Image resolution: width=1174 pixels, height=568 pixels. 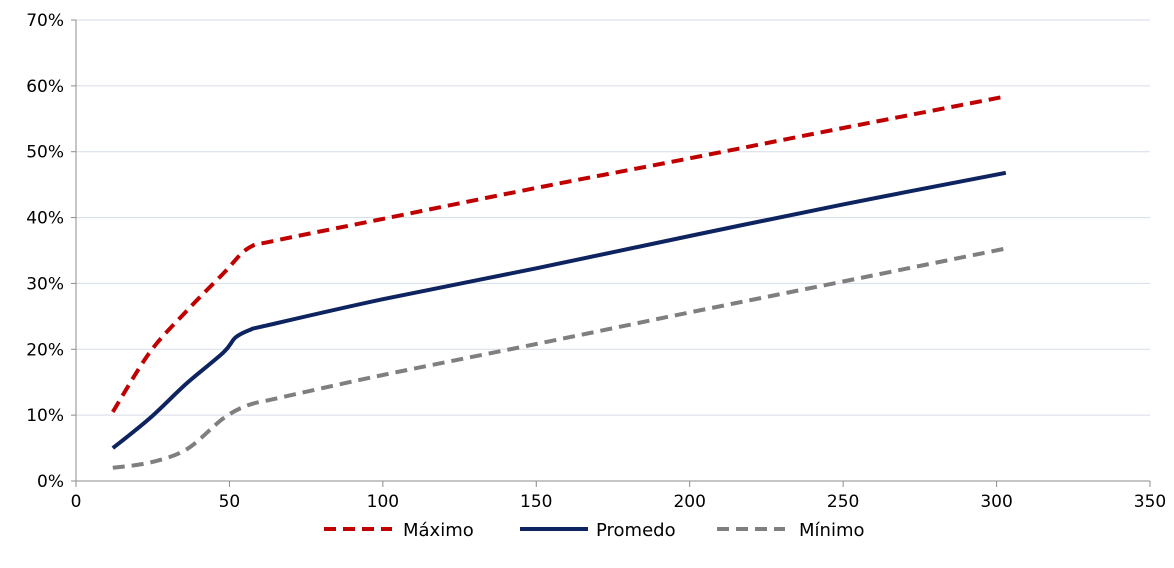 I want to click on legend-label: Máximo, so click(x=438, y=530).